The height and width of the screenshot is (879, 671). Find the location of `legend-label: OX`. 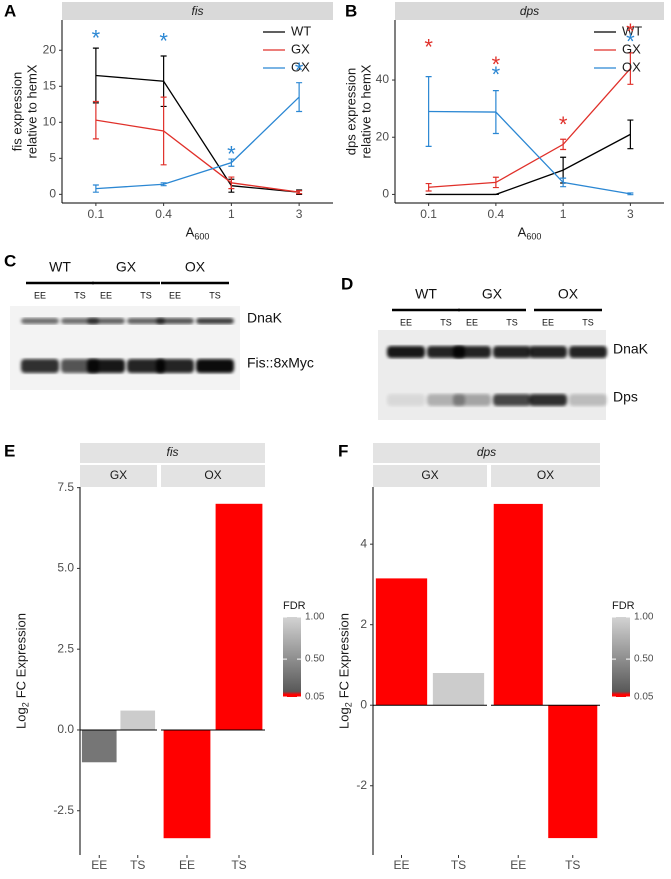

legend-label: OX is located at coordinates (631, 66).